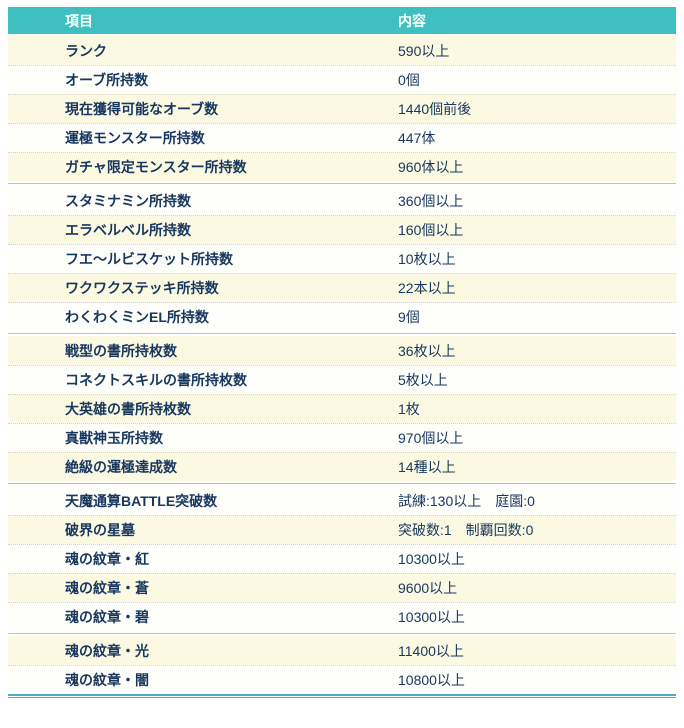  Describe the element at coordinates (342, 287) in the screenshot. I see `table-row: ワクワクステッキ所持数 22本以上` at that location.